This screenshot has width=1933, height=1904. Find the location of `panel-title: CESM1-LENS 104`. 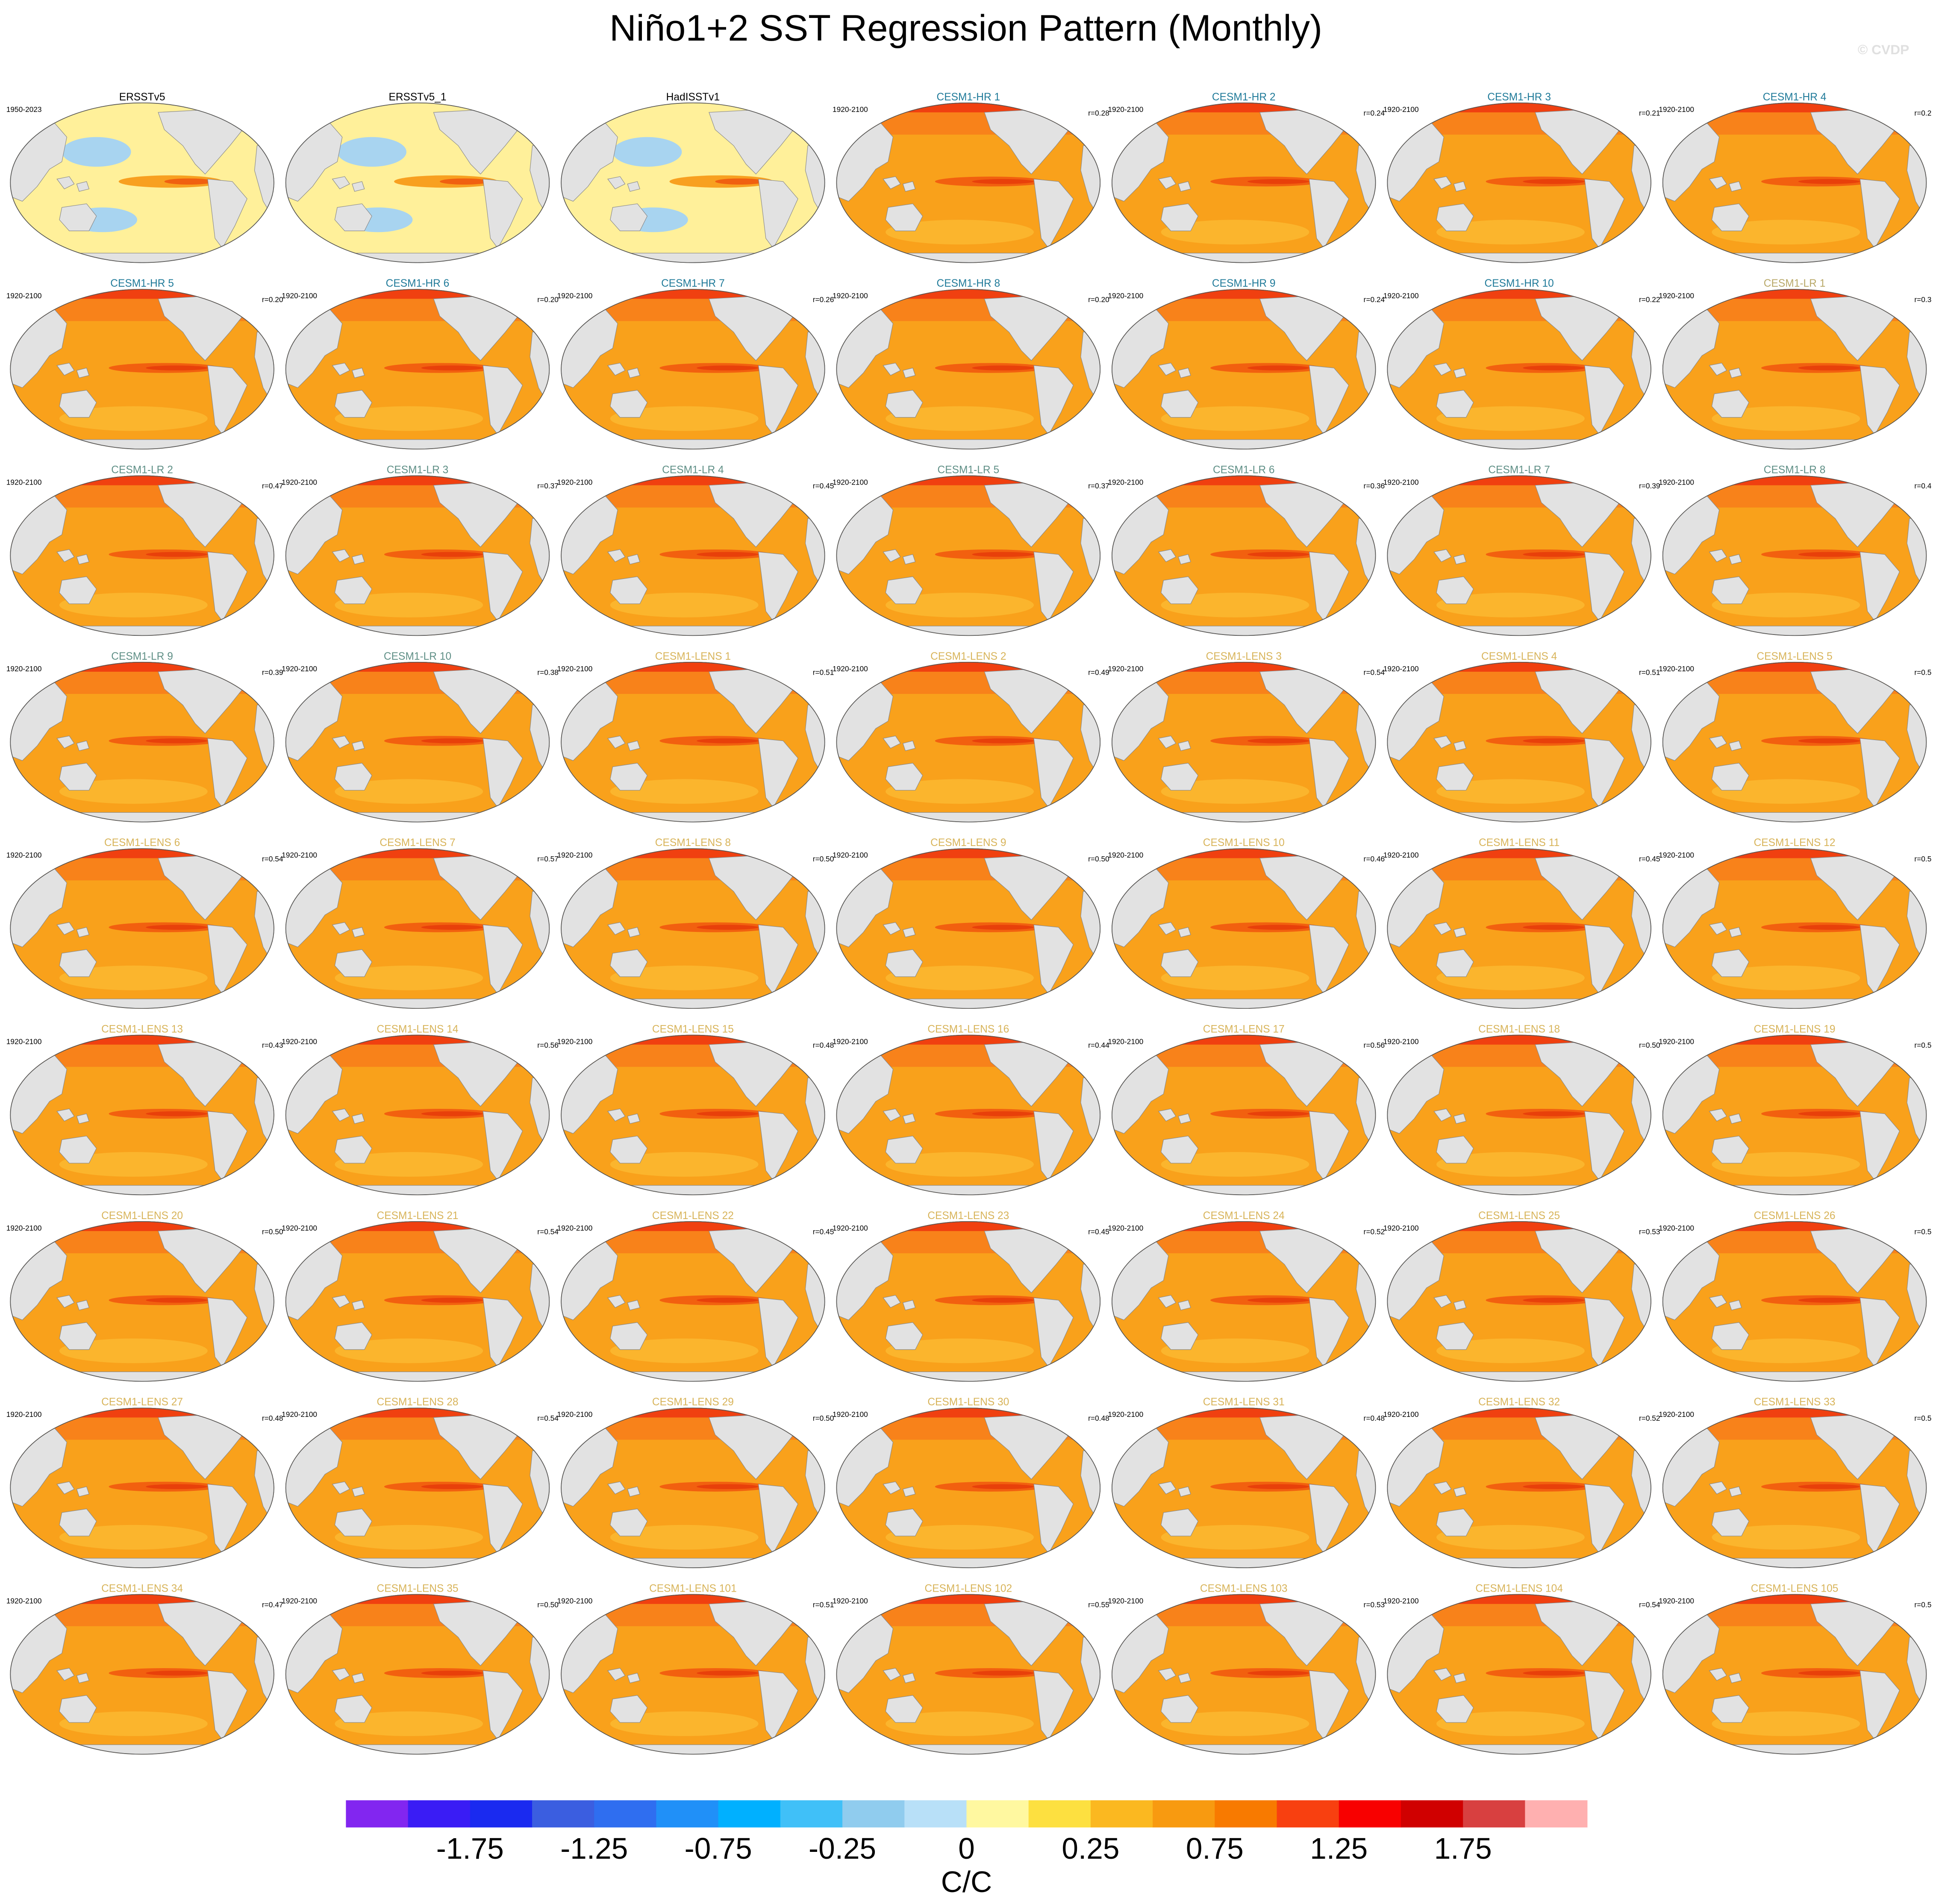

panel-title: CESM1-LENS 104 is located at coordinates (1519, 1589).